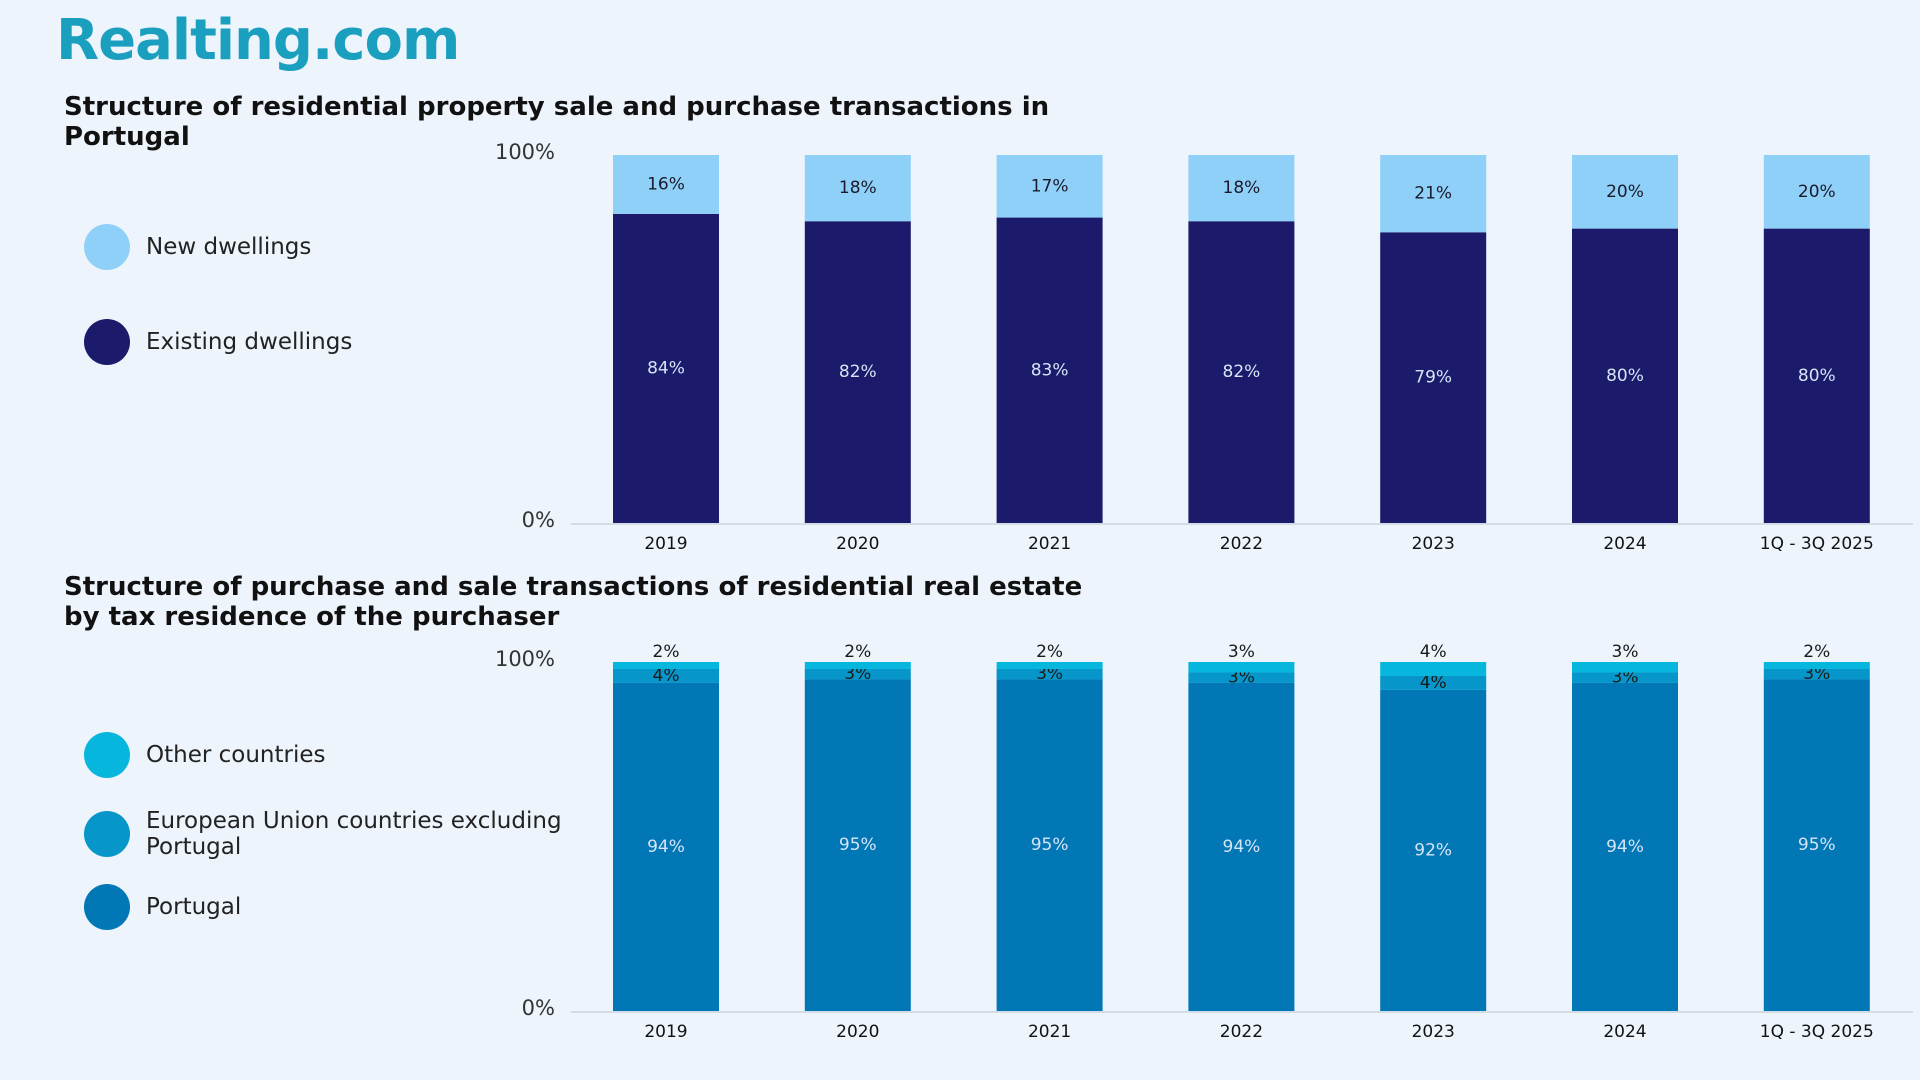  I want to click on legend-label: Existing dwellings, so click(249, 342).